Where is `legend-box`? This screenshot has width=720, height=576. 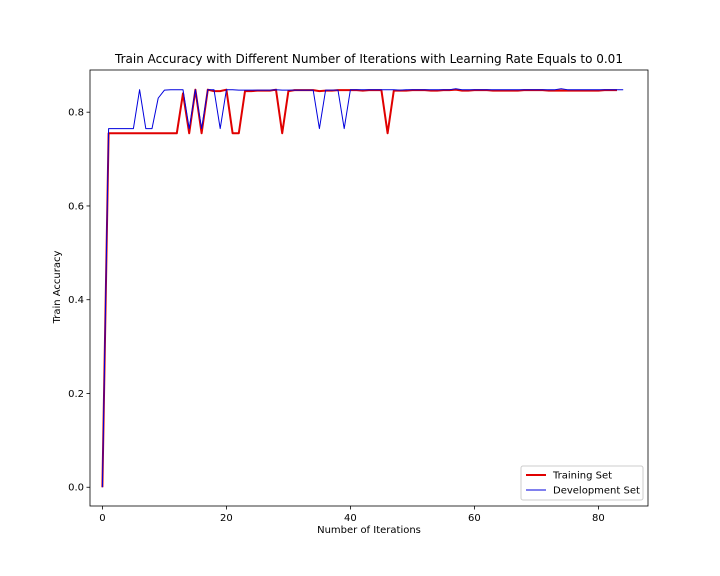
legend-box is located at coordinates (582, 483).